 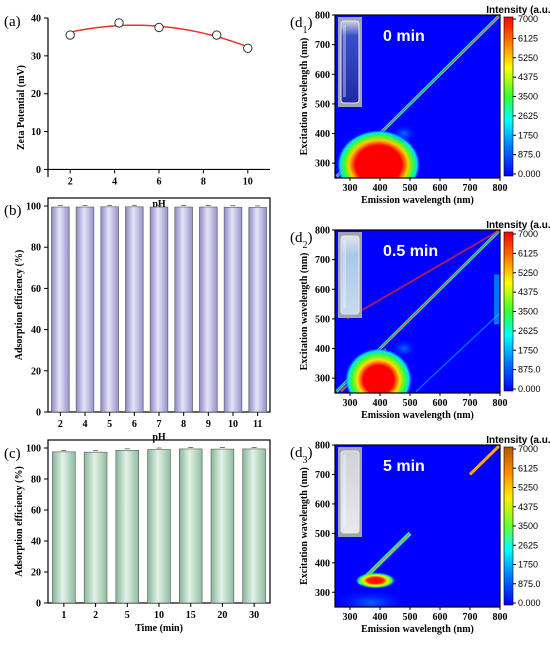 What do you see at coordinates (301, 25) in the screenshot?
I see `panel-label-d1: (d1)` at bounding box center [301, 25].